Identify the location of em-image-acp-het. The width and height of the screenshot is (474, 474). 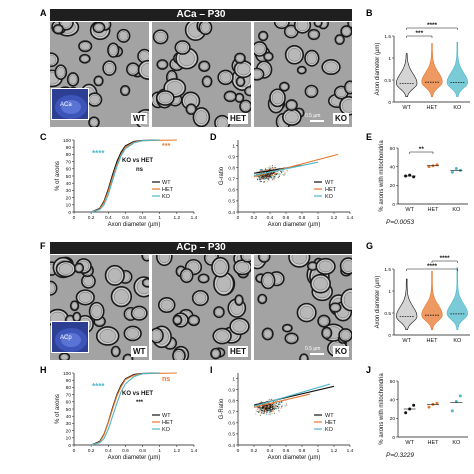
(201, 307).